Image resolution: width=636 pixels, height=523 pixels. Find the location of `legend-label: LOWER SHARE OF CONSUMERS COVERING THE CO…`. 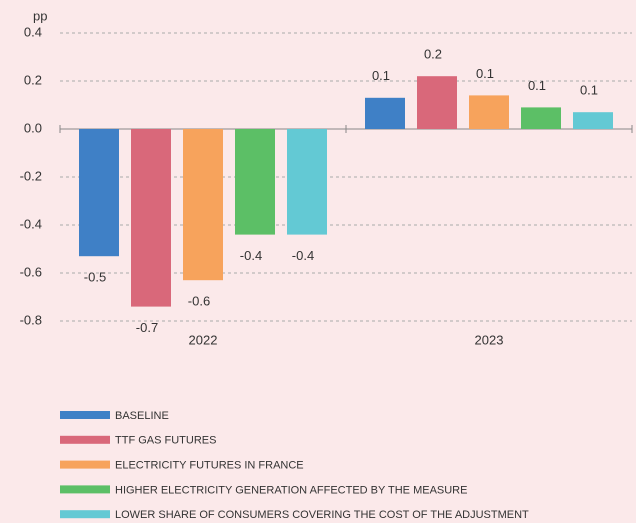

legend-label: LOWER SHARE OF CONSUMERS COVERING THE CO… is located at coordinates (322, 515).